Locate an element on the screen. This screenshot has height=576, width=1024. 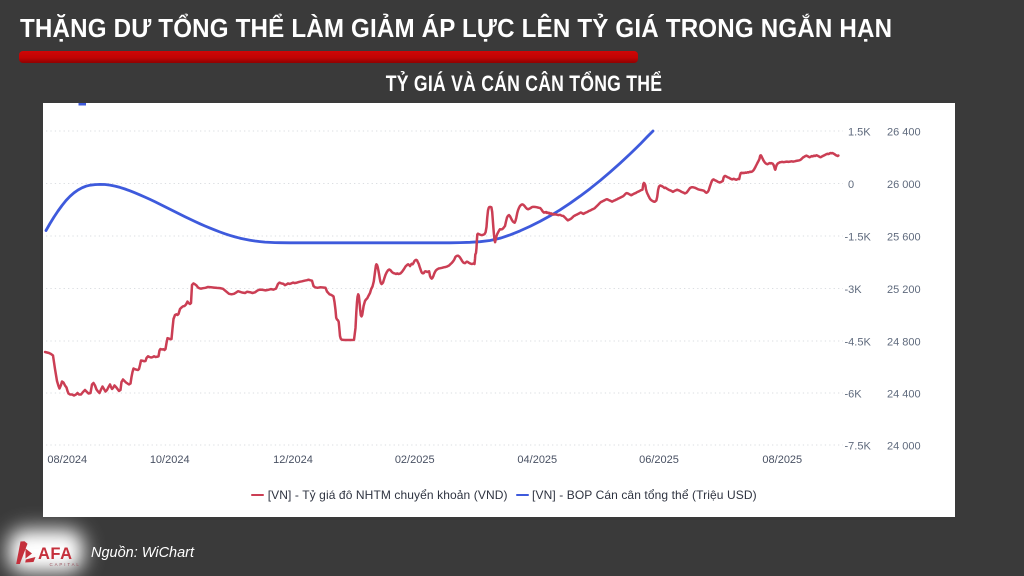
svg-text: -1.5K is located at coordinates (858, 237).